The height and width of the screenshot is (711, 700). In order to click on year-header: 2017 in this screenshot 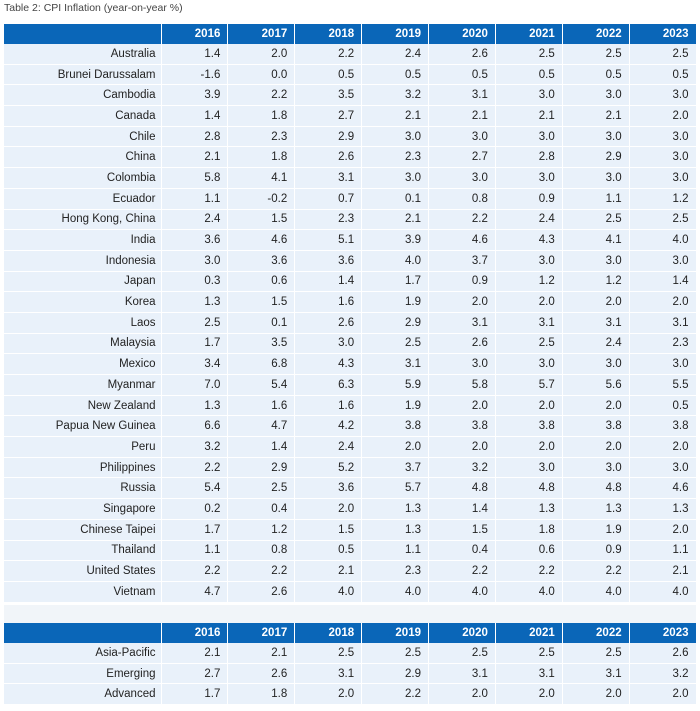, I will do `click(261, 633)`.